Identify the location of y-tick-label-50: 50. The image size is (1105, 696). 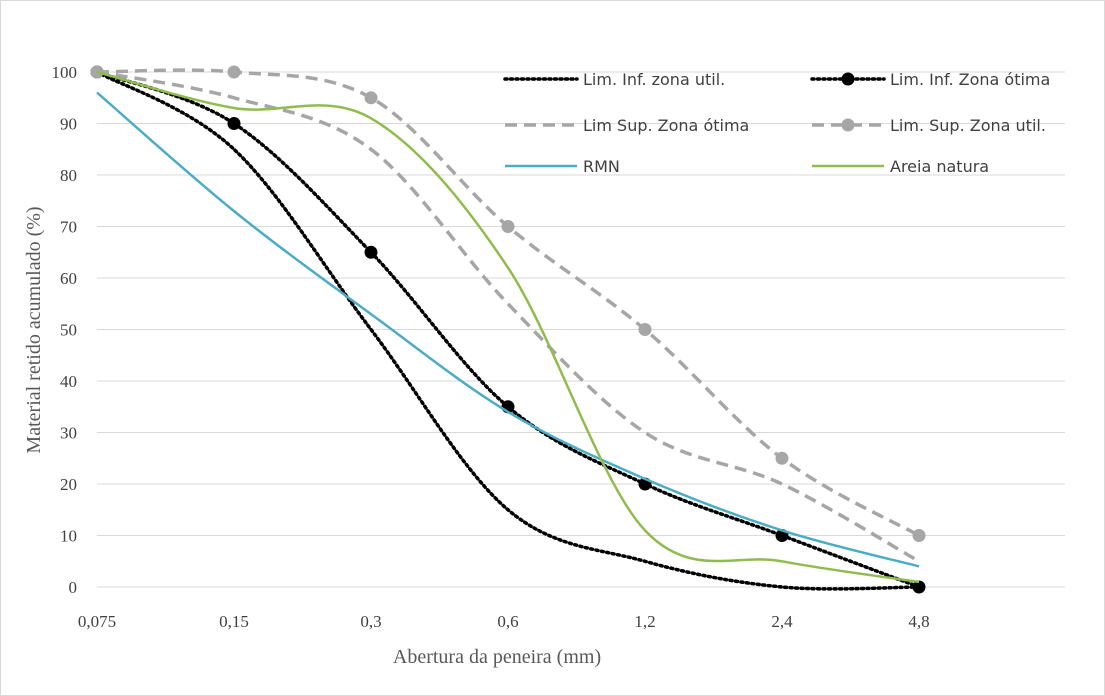
(68, 330).